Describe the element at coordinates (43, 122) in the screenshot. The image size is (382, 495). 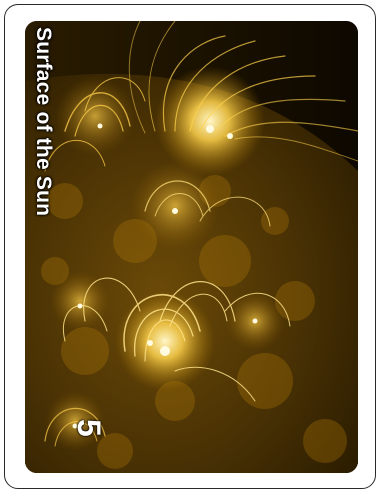
I see `card-title: Surface of the Sun` at that location.